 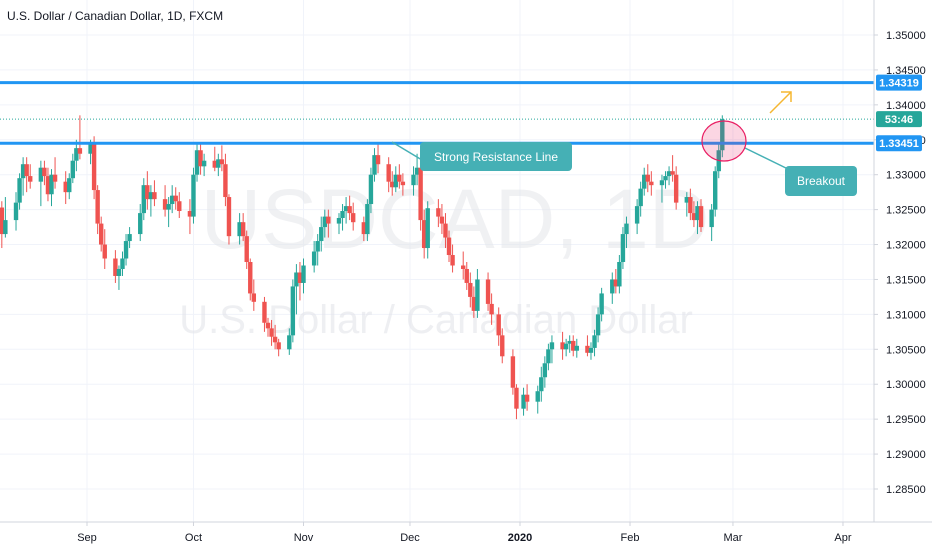 I want to click on price-tick-label: 1.32500, so click(x=906, y=211).